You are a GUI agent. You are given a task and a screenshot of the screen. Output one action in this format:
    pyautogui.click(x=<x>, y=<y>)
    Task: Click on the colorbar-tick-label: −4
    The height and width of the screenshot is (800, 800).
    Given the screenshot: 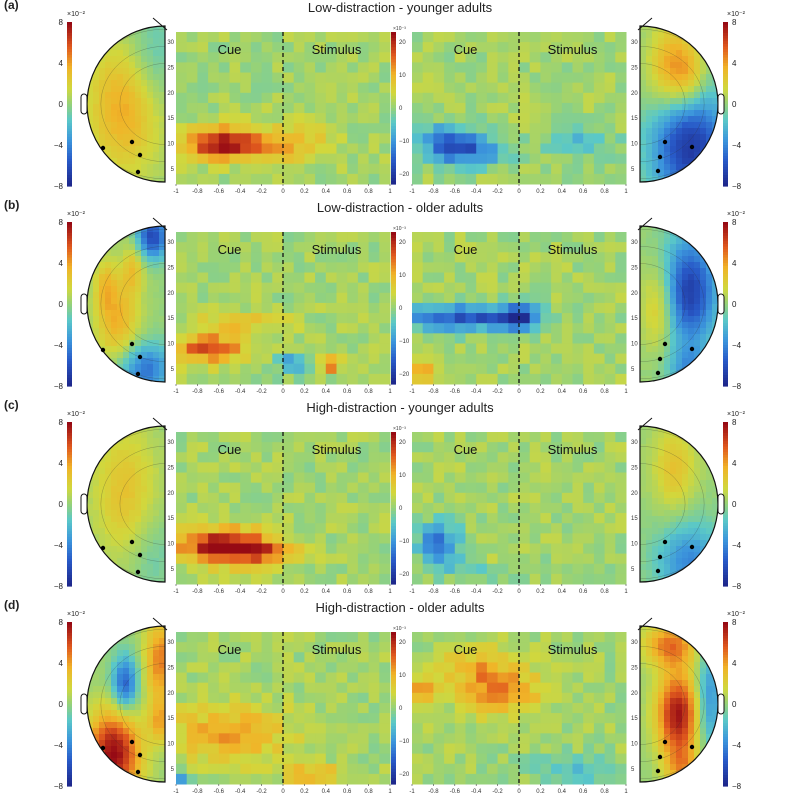 What is the action you would take?
    pyautogui.click(x=737, y=745)
    